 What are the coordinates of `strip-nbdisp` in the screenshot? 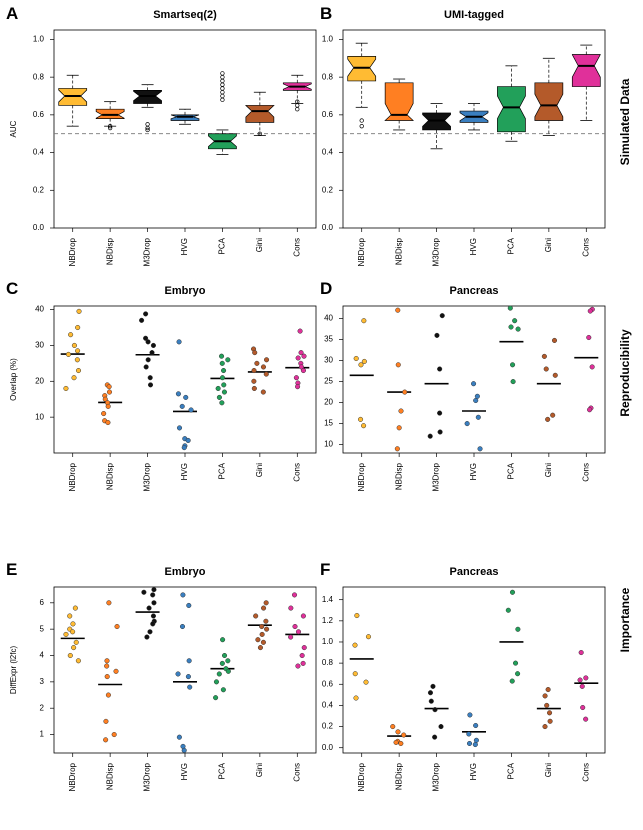 It's located at (110, 404).